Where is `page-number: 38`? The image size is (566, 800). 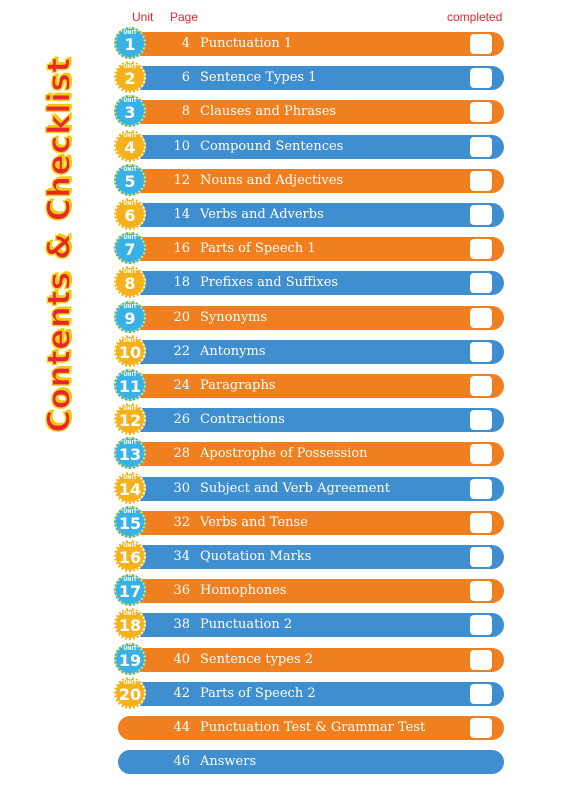
page-number: 38 is located at coordinates (181, 625).